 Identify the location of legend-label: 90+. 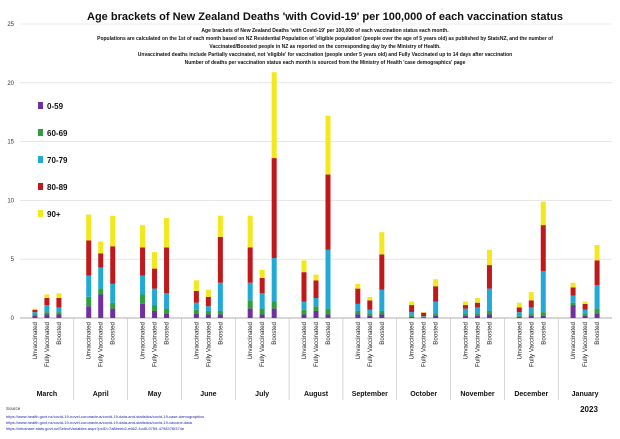
(54, 214).